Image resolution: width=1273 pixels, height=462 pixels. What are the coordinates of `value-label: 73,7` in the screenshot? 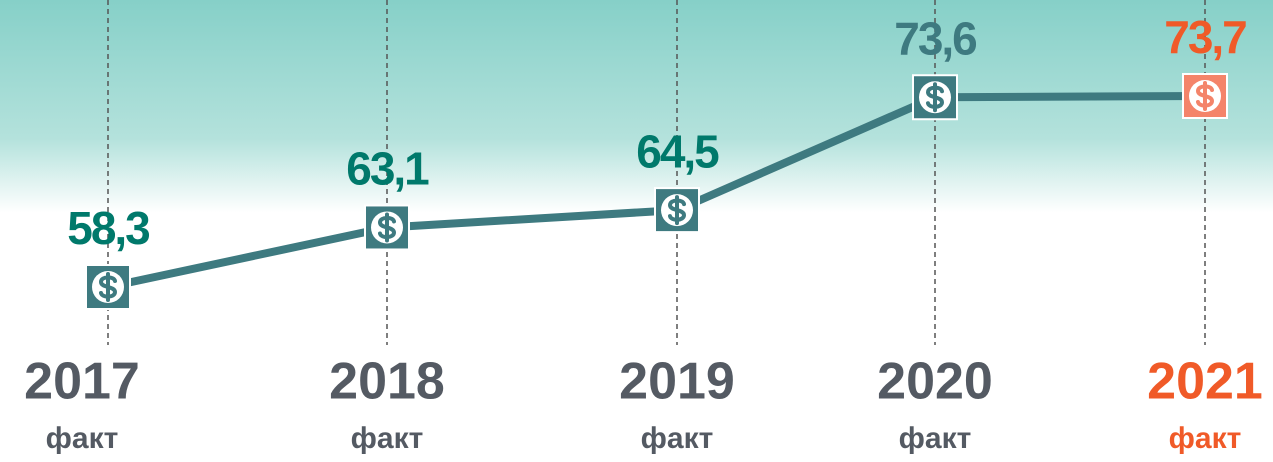 It's located at (1205, 37).